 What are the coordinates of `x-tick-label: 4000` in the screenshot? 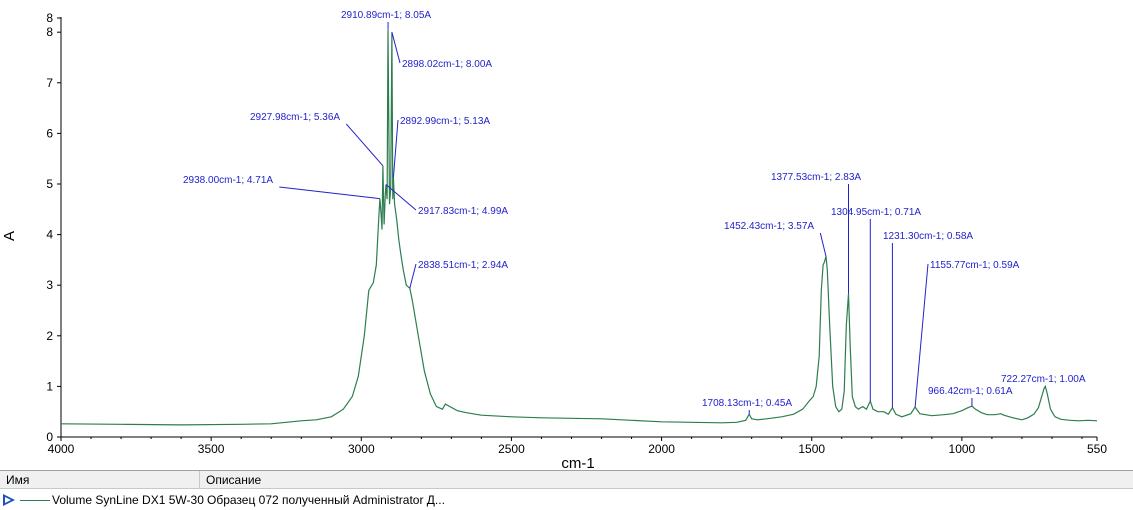 It's located at (61, 449).